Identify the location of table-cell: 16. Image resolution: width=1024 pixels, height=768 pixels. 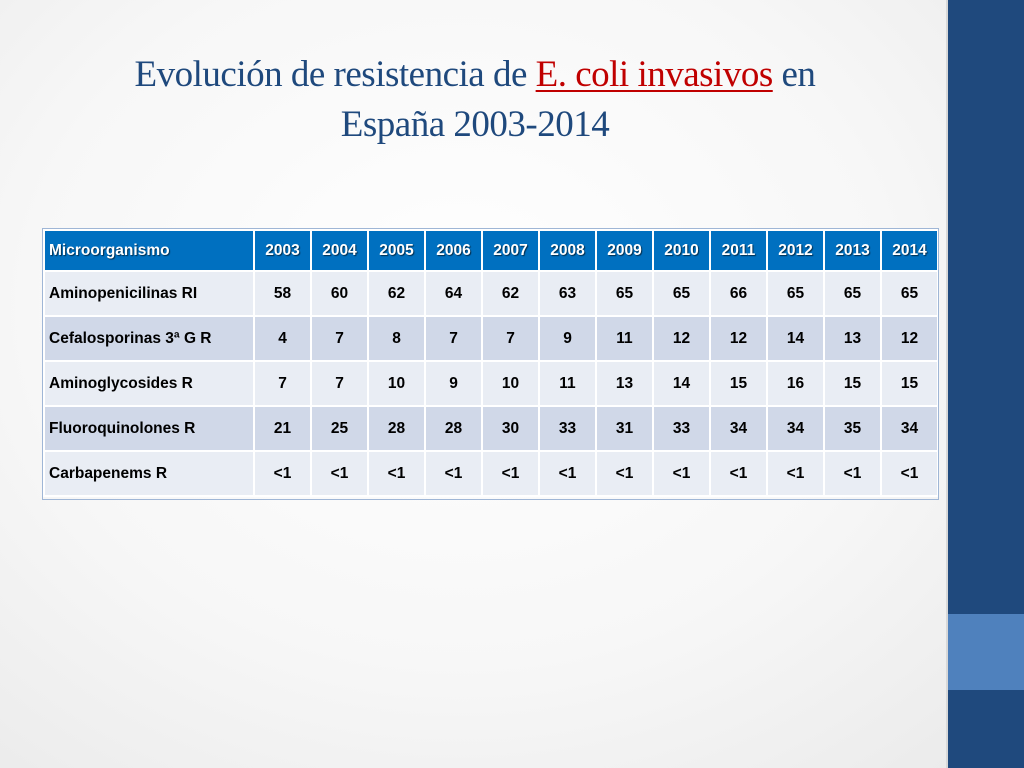
(795, 383).